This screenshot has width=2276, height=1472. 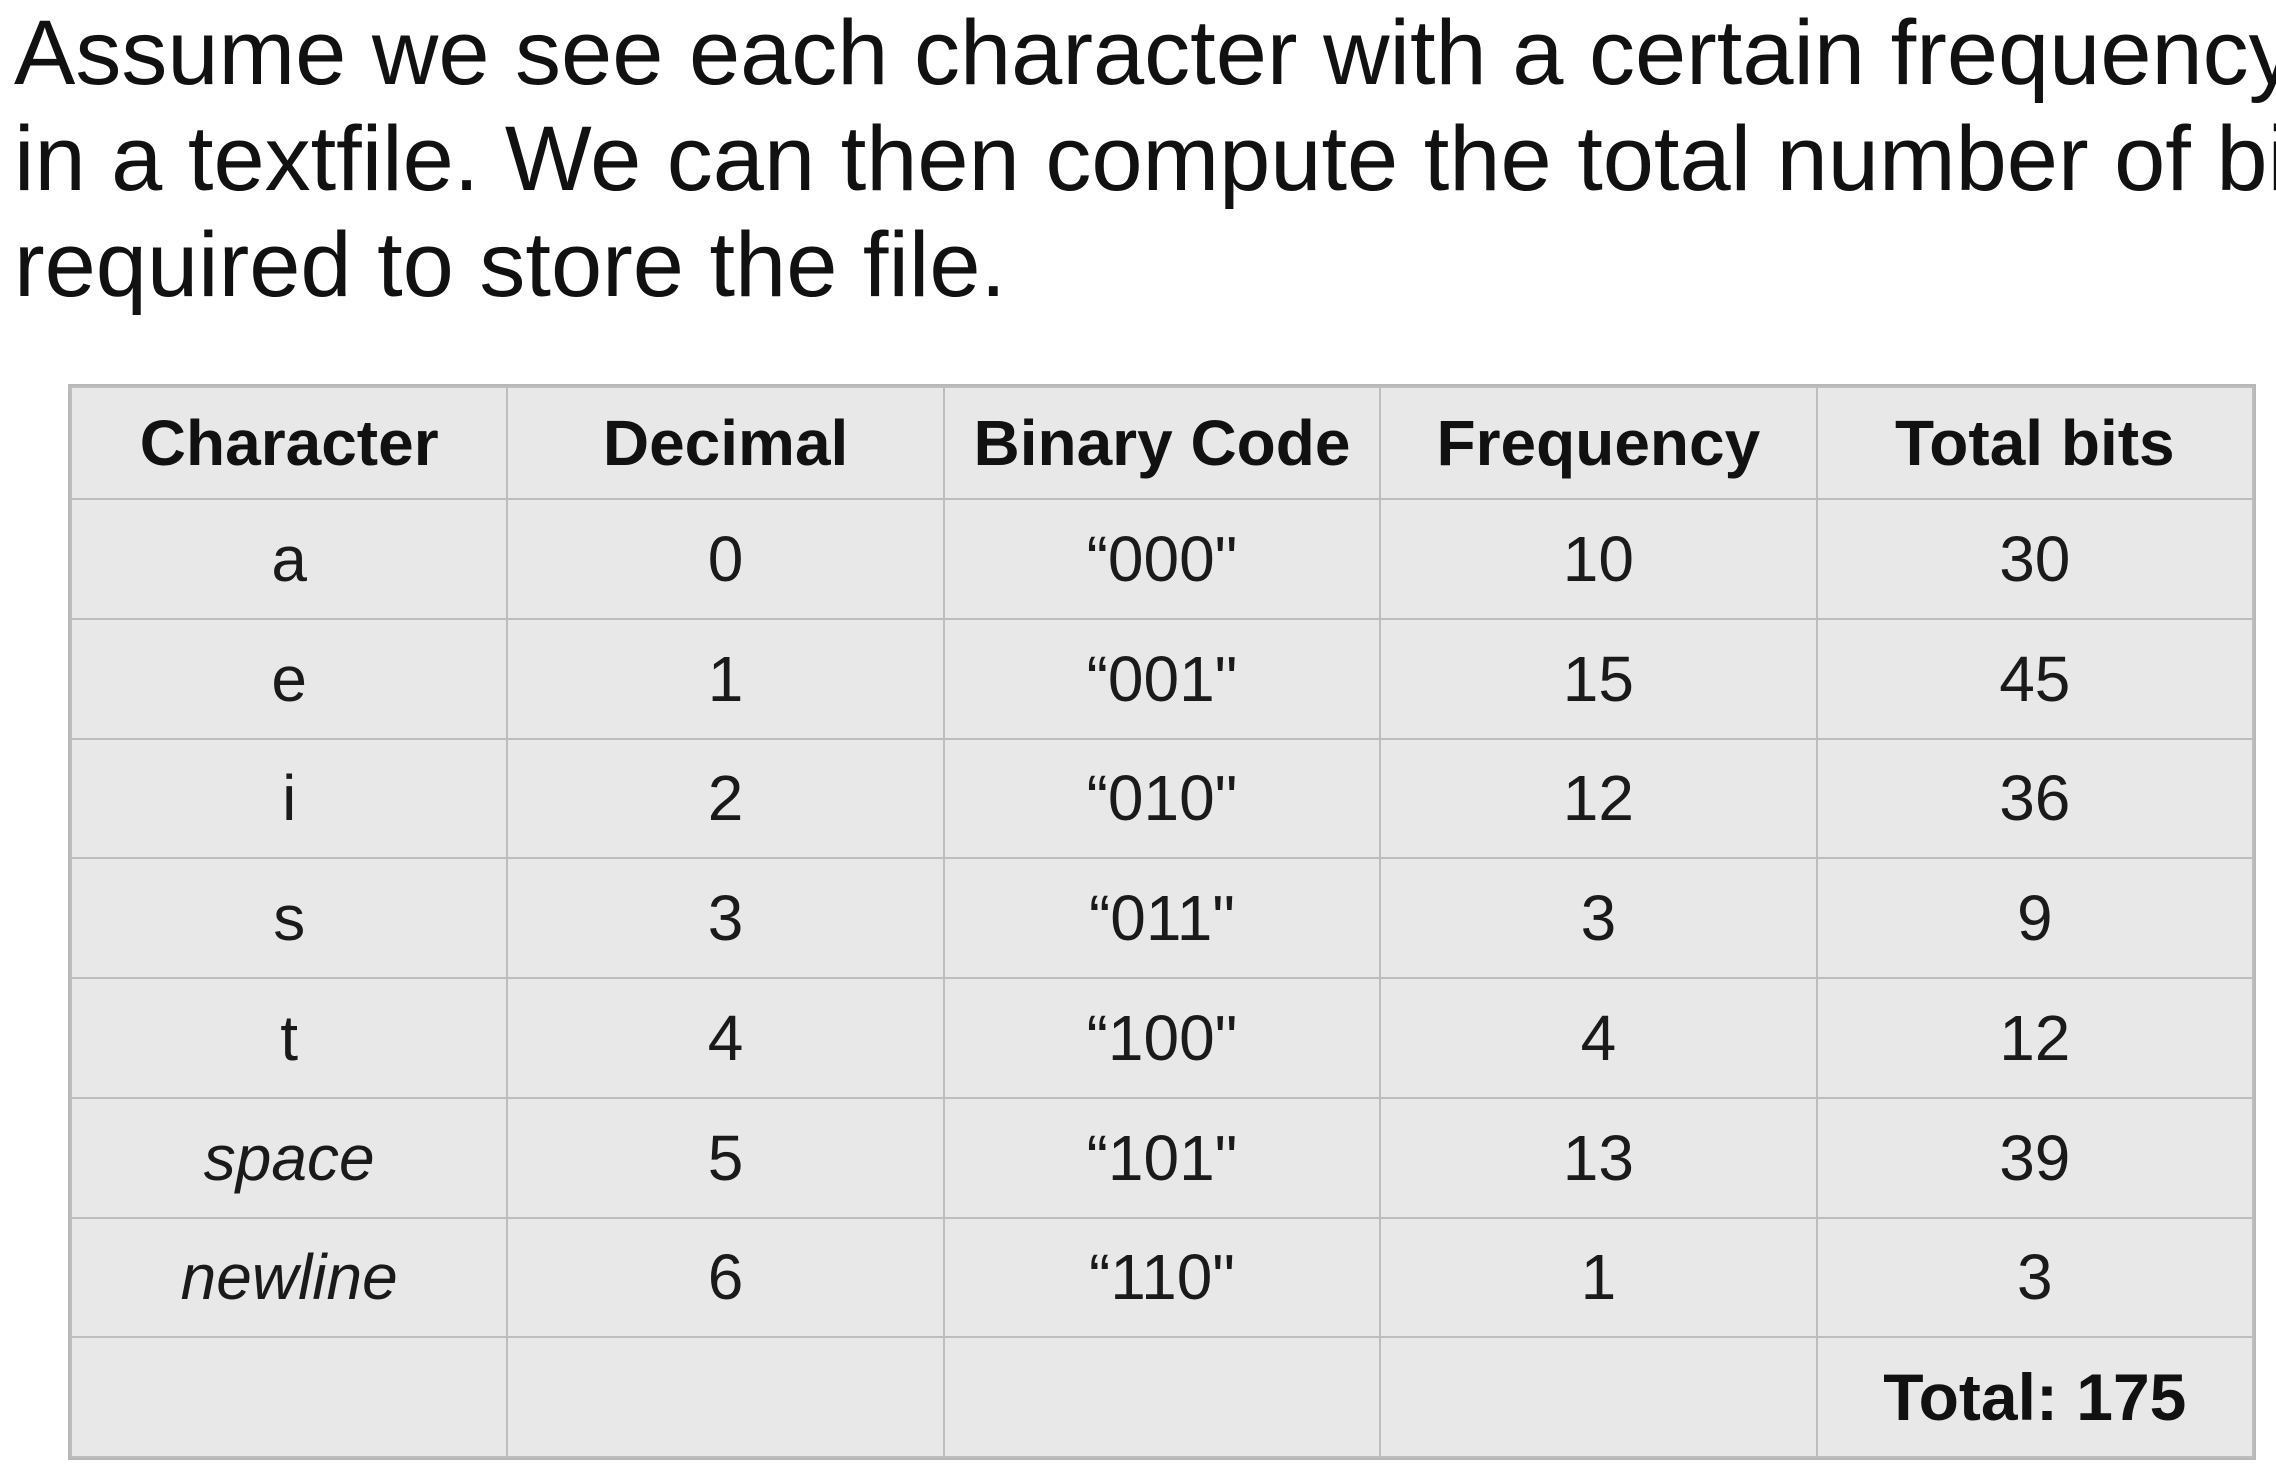 I want to click on cell-total-bits: 36, so click(x=2035, y=798).